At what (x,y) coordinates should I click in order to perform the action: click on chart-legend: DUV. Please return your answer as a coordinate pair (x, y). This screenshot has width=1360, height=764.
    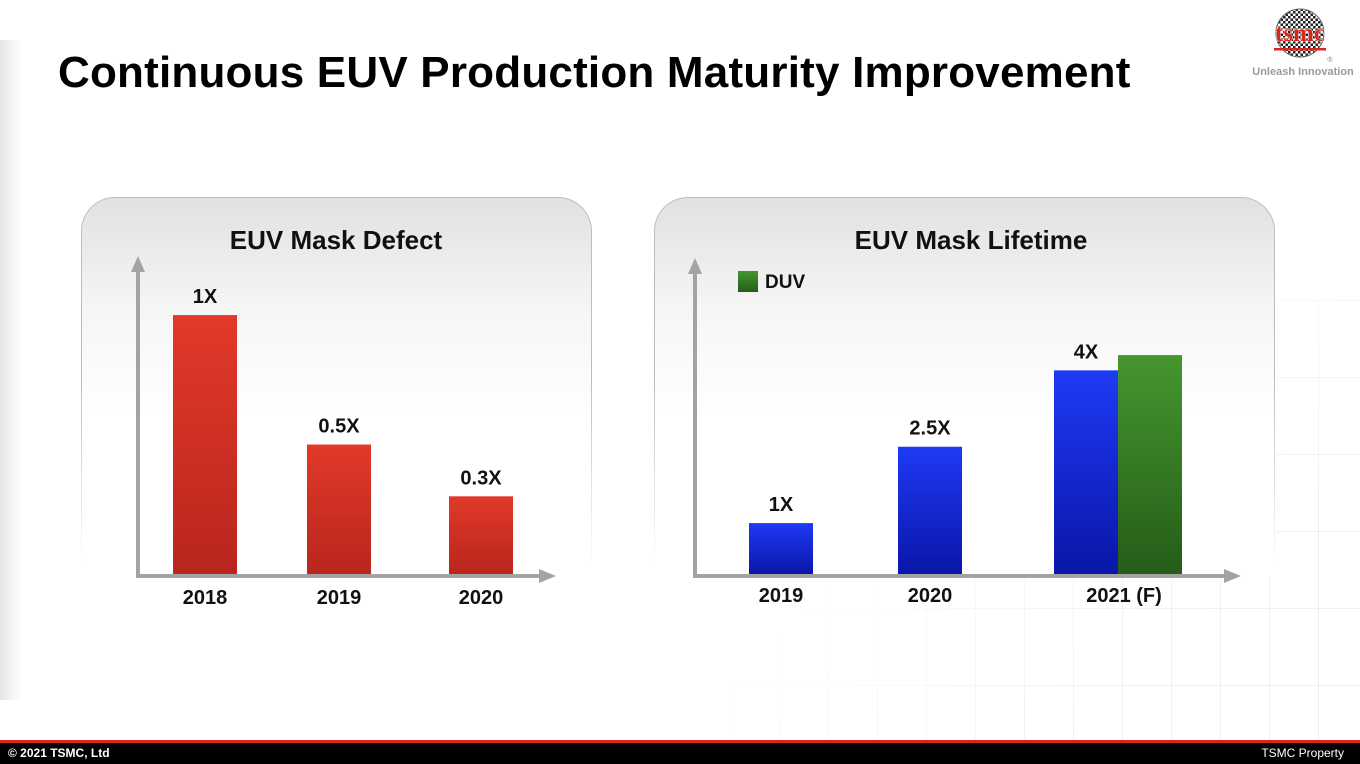
    Looking at the image, I should click on (771, 282).